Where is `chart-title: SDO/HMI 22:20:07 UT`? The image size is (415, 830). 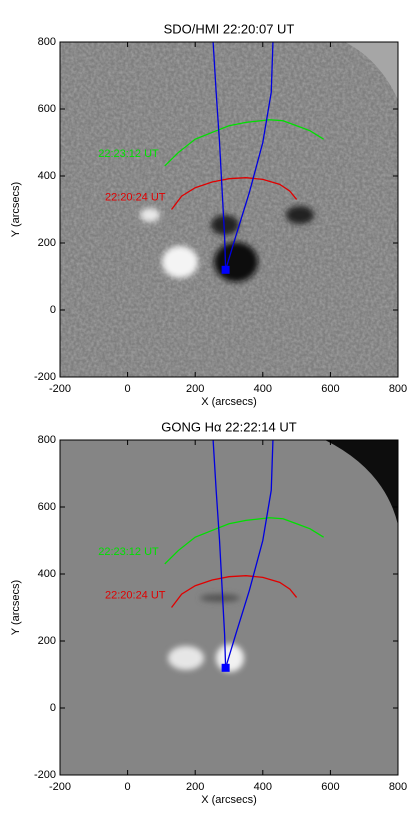 chart-title: SDO/HMI 22:20:07 UT is located at coordinates (229, 28).